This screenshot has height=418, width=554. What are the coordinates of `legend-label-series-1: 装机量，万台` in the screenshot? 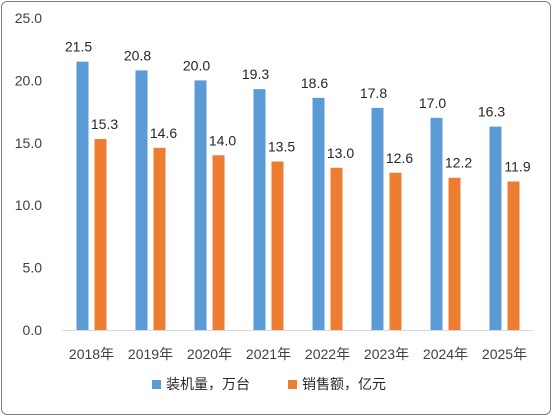 It's located at (208, 385).